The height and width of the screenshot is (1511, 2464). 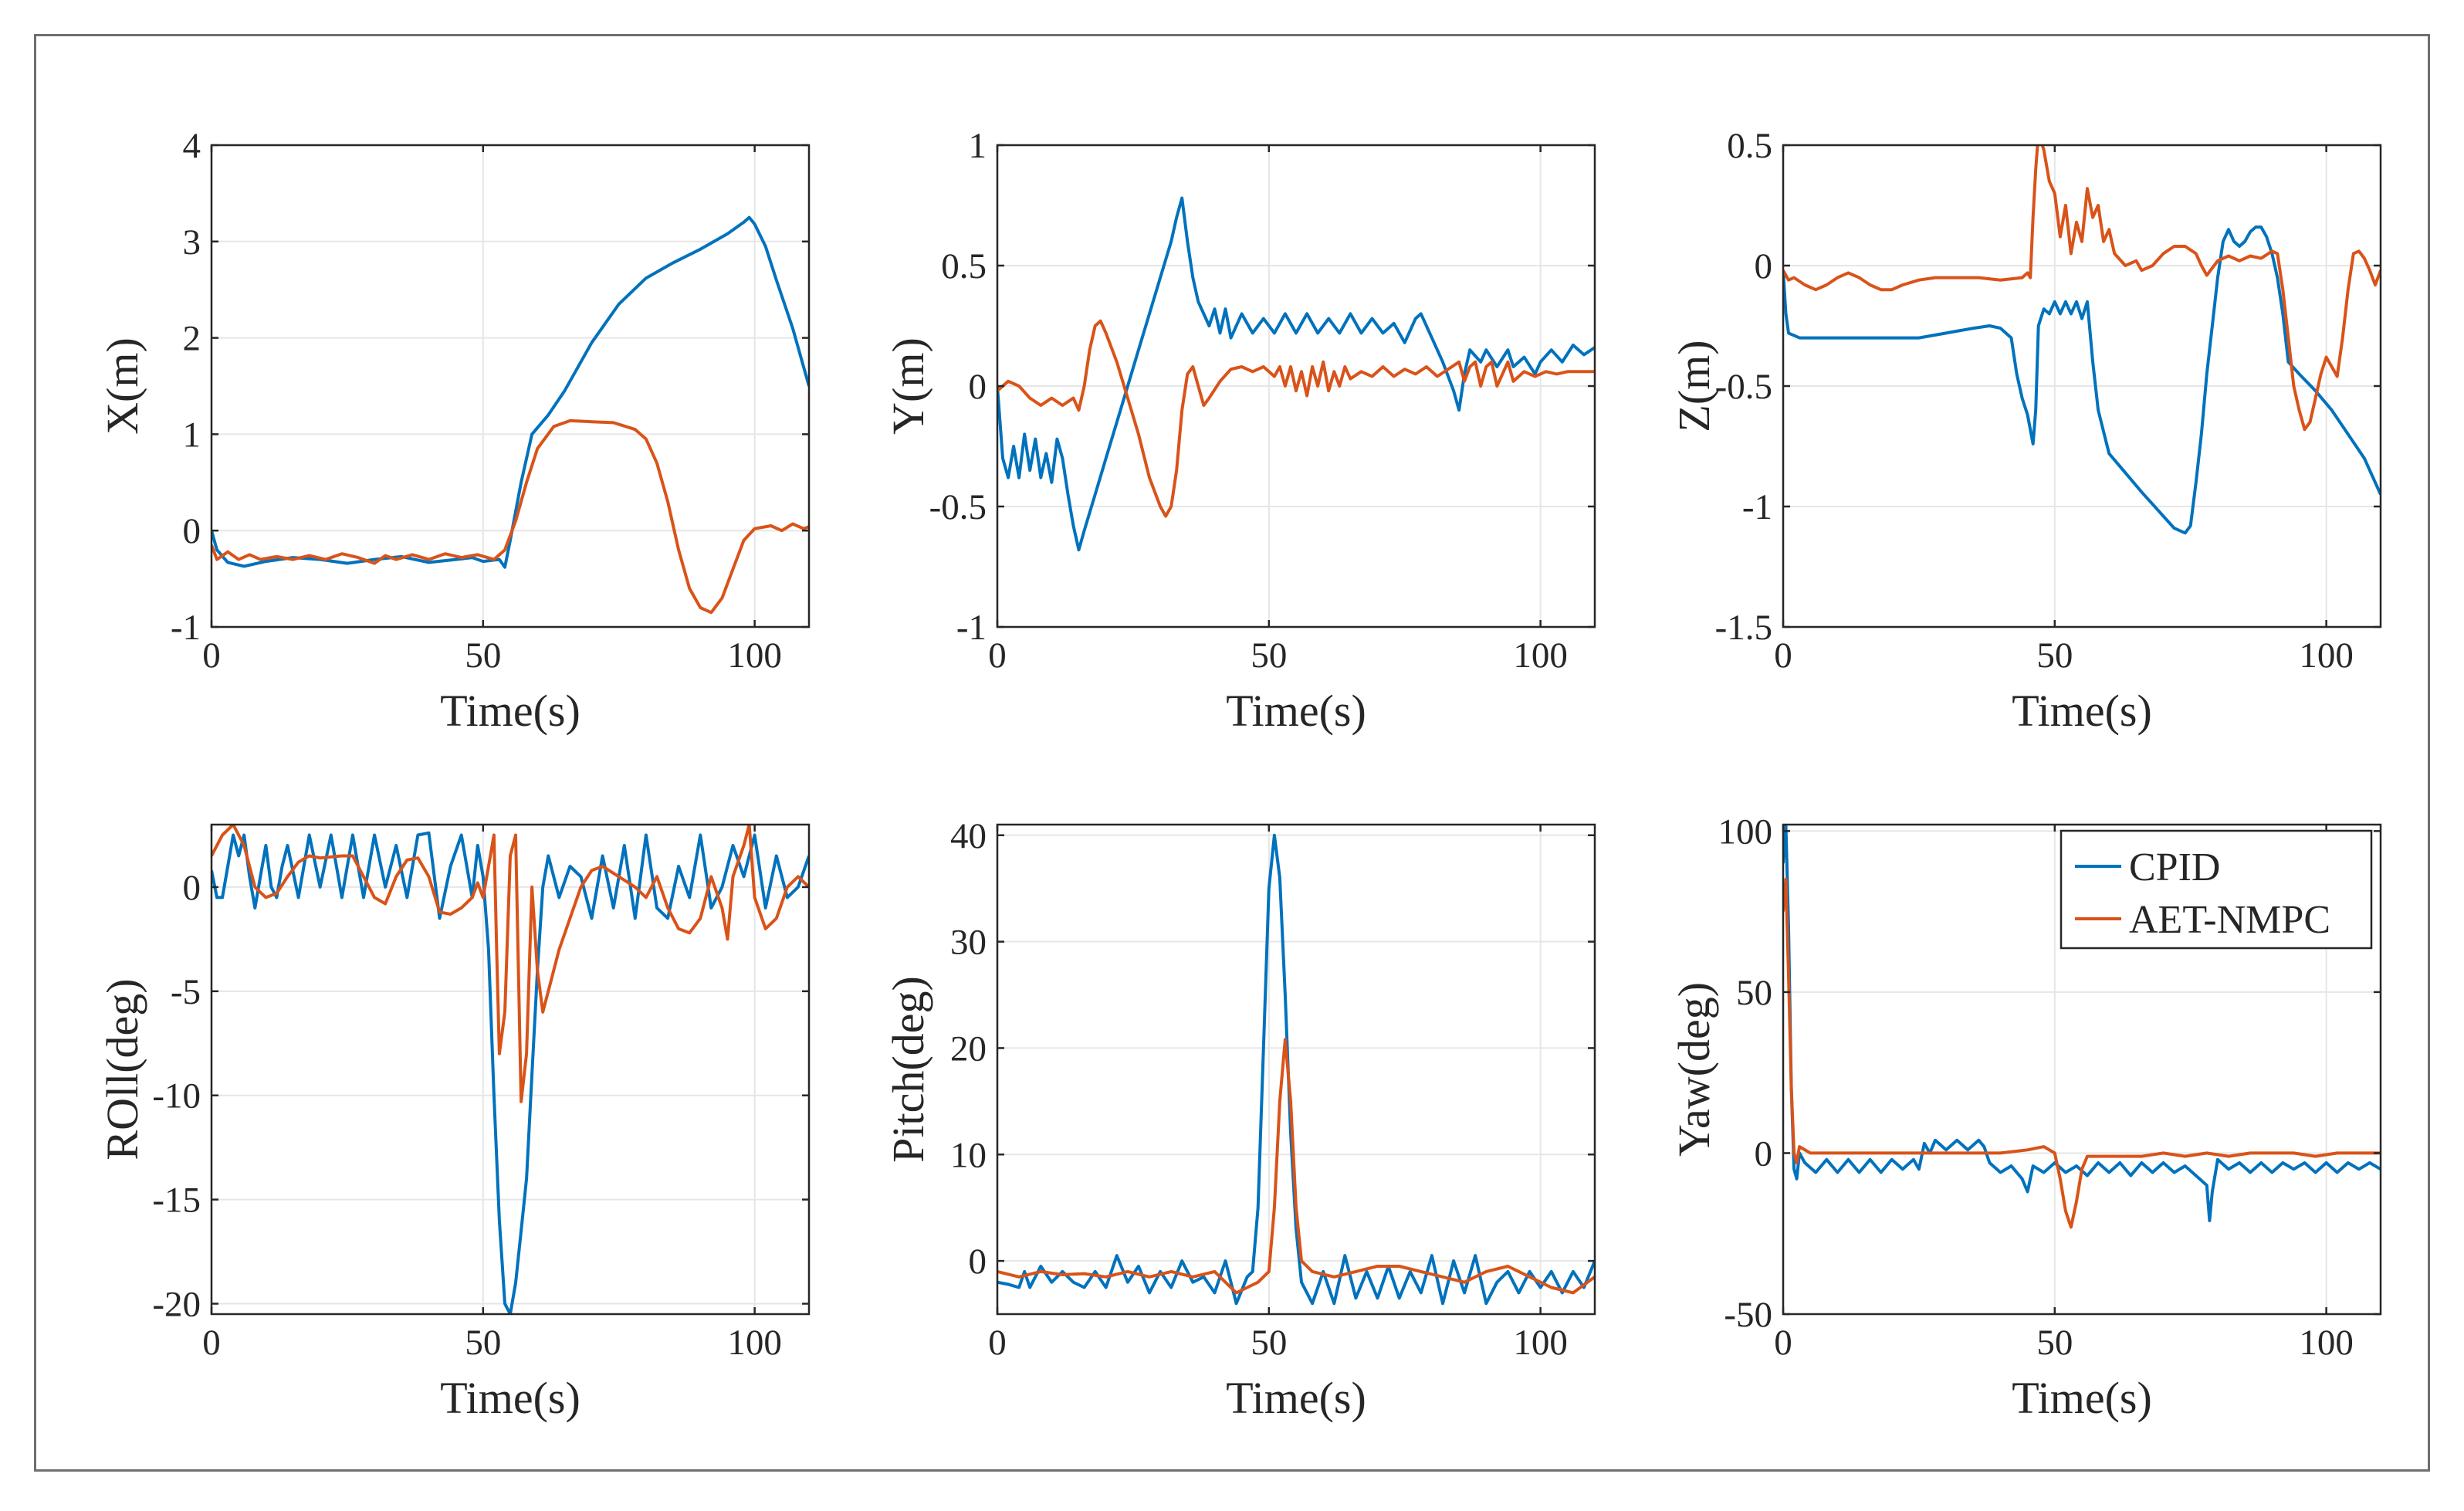 What do you see at coordinates (192, 339) in the screenshot?
I see `tick-label-y: 2` at bounding box center [192, 339].